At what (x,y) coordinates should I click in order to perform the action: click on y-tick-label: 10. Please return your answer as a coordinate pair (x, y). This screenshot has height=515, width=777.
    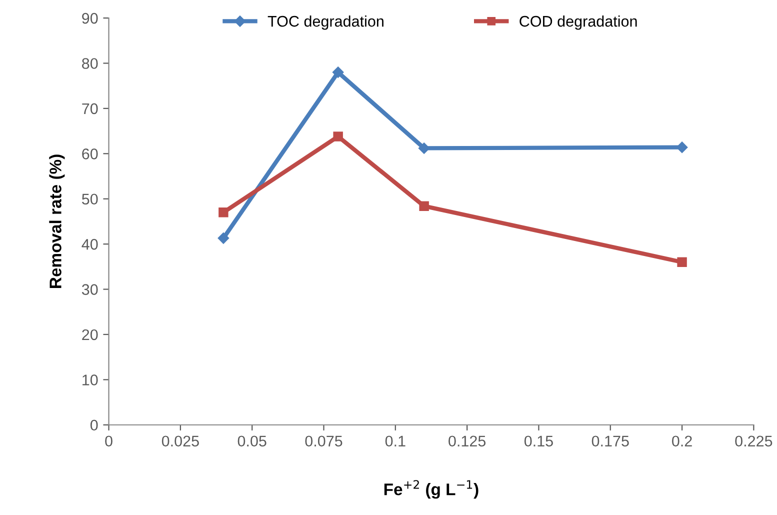
    Looking at the image, I should click on (90, 380).